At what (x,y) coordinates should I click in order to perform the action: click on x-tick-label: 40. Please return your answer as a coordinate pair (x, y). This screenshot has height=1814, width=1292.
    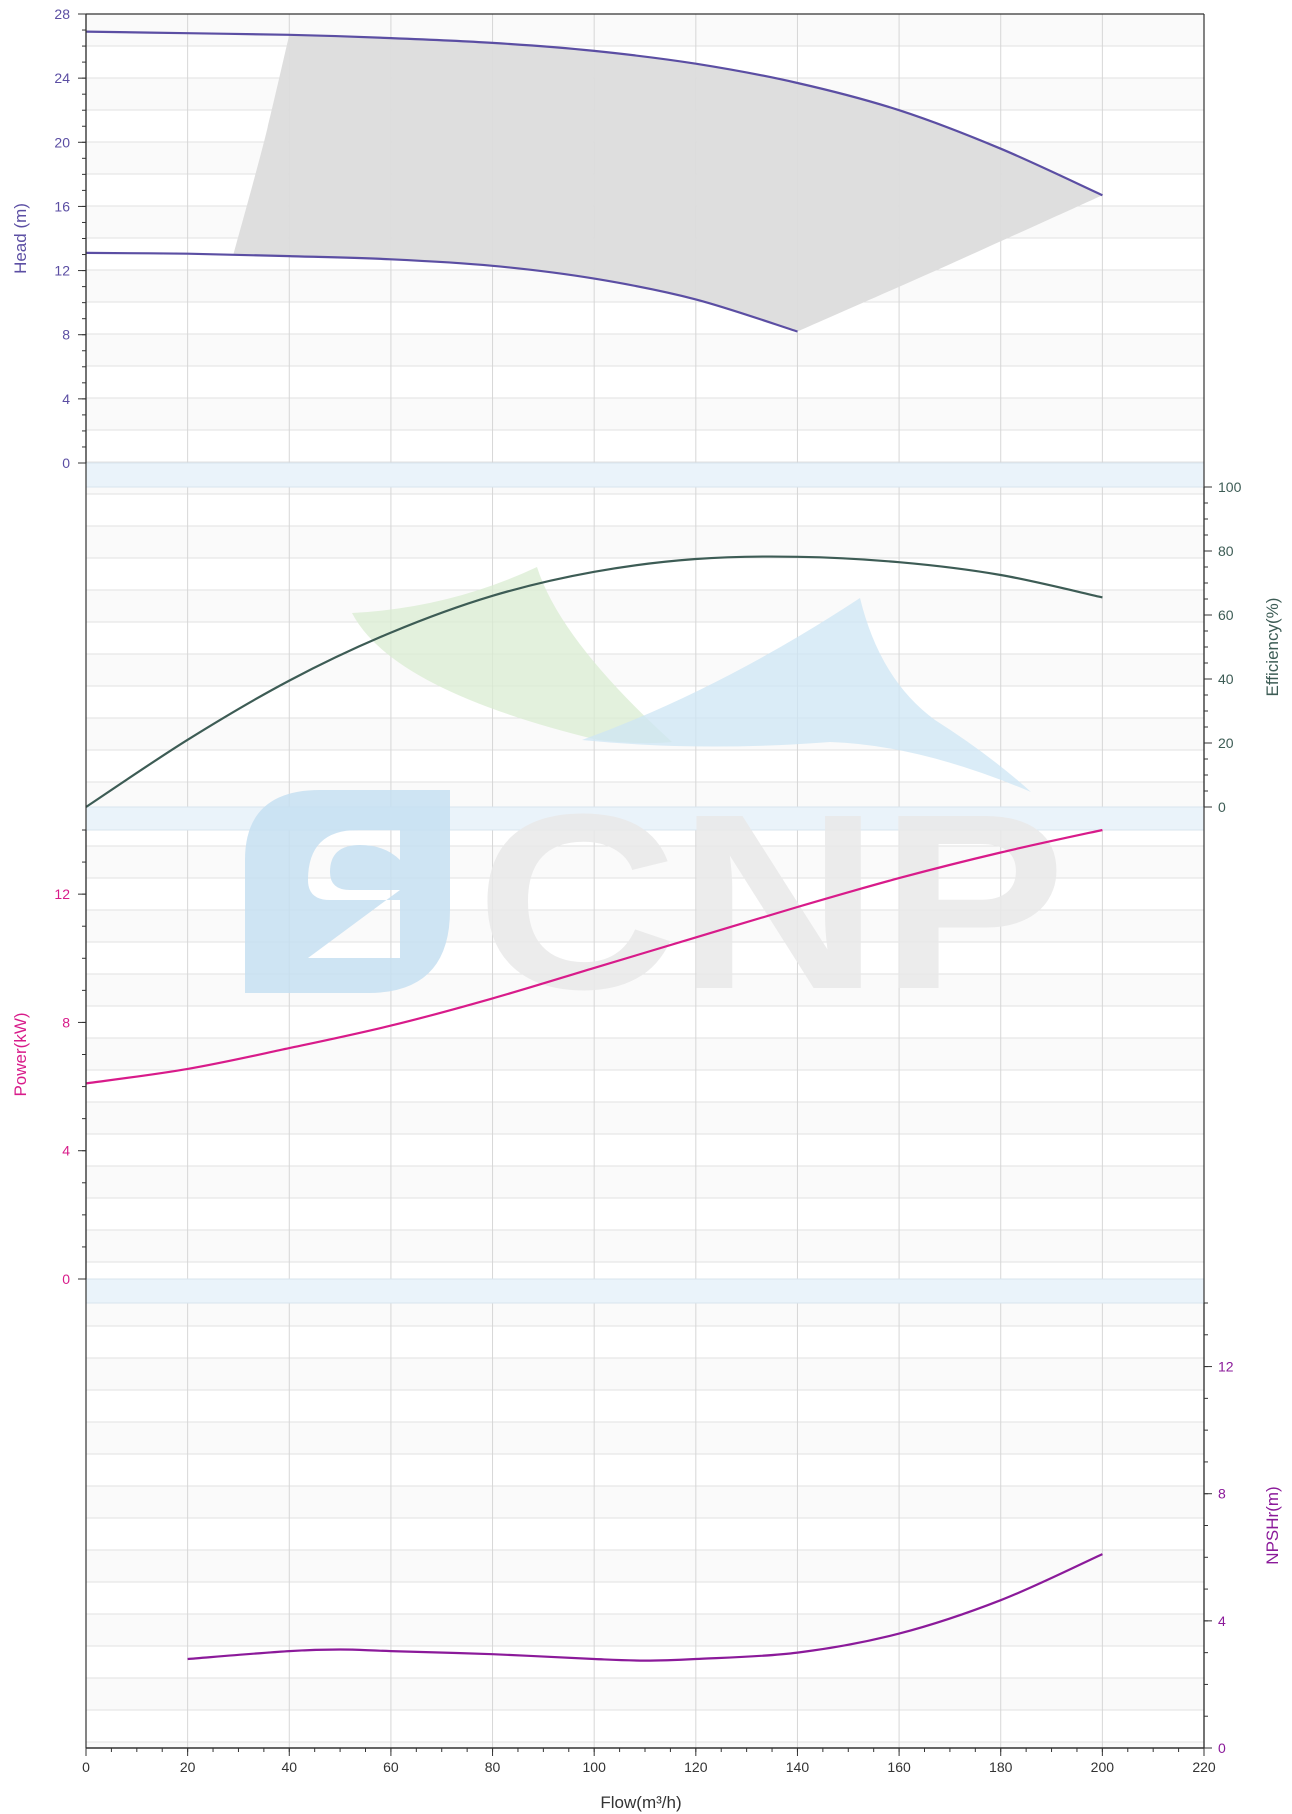
    Looking at the image, I should click on (289, 1767).